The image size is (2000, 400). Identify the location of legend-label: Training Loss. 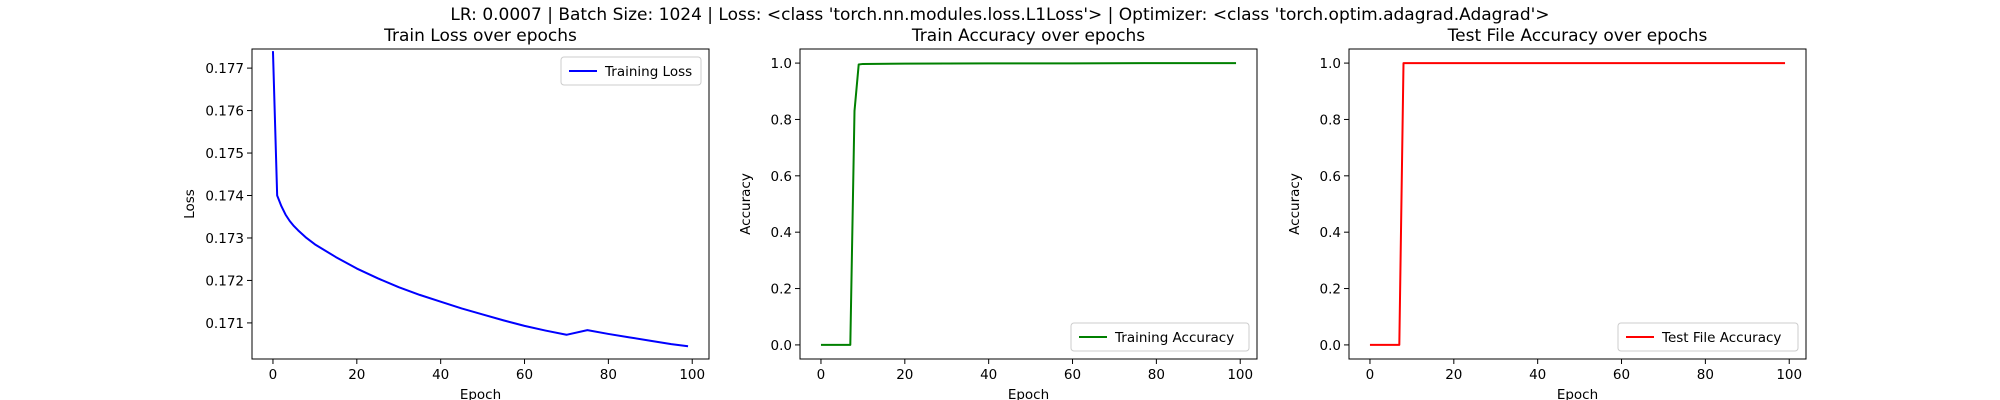
(648, 72).